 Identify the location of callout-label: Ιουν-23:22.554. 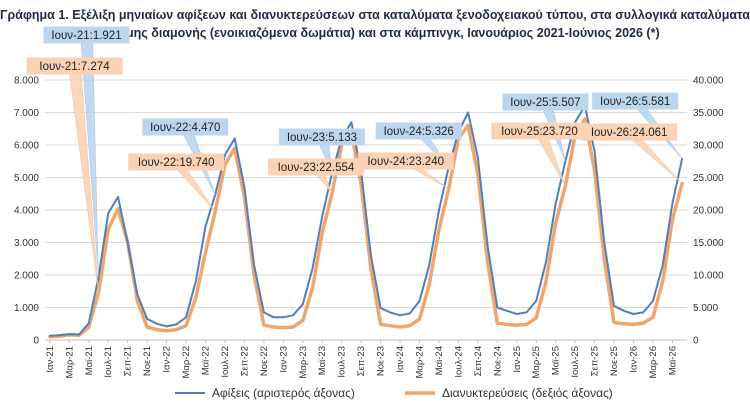
(316, 168).